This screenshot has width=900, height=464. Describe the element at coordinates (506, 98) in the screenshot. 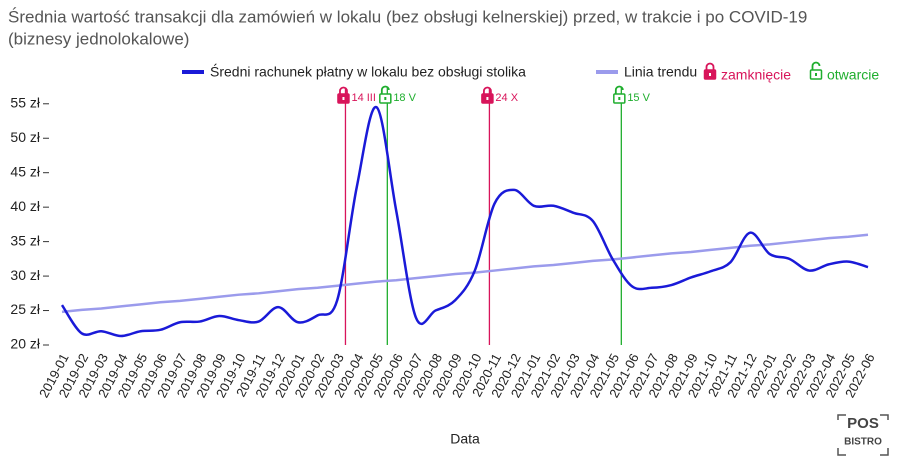

I see `event-label: 24 X` at that location.